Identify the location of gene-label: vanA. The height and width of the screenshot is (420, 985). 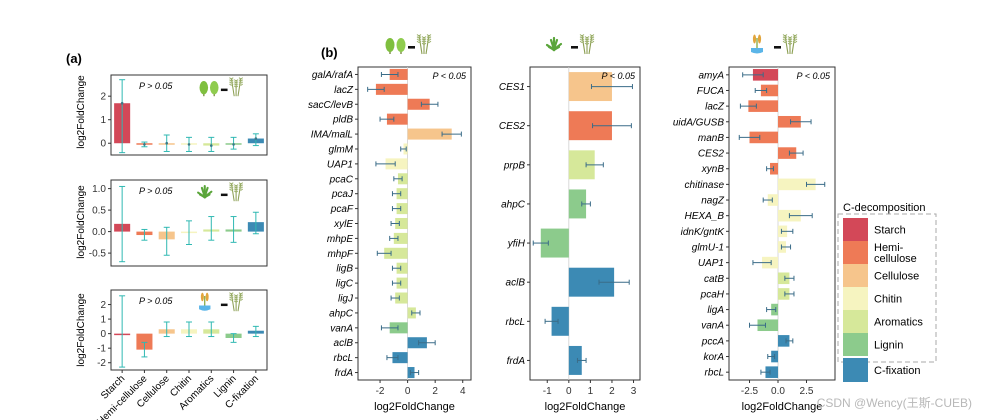
(712, 326).